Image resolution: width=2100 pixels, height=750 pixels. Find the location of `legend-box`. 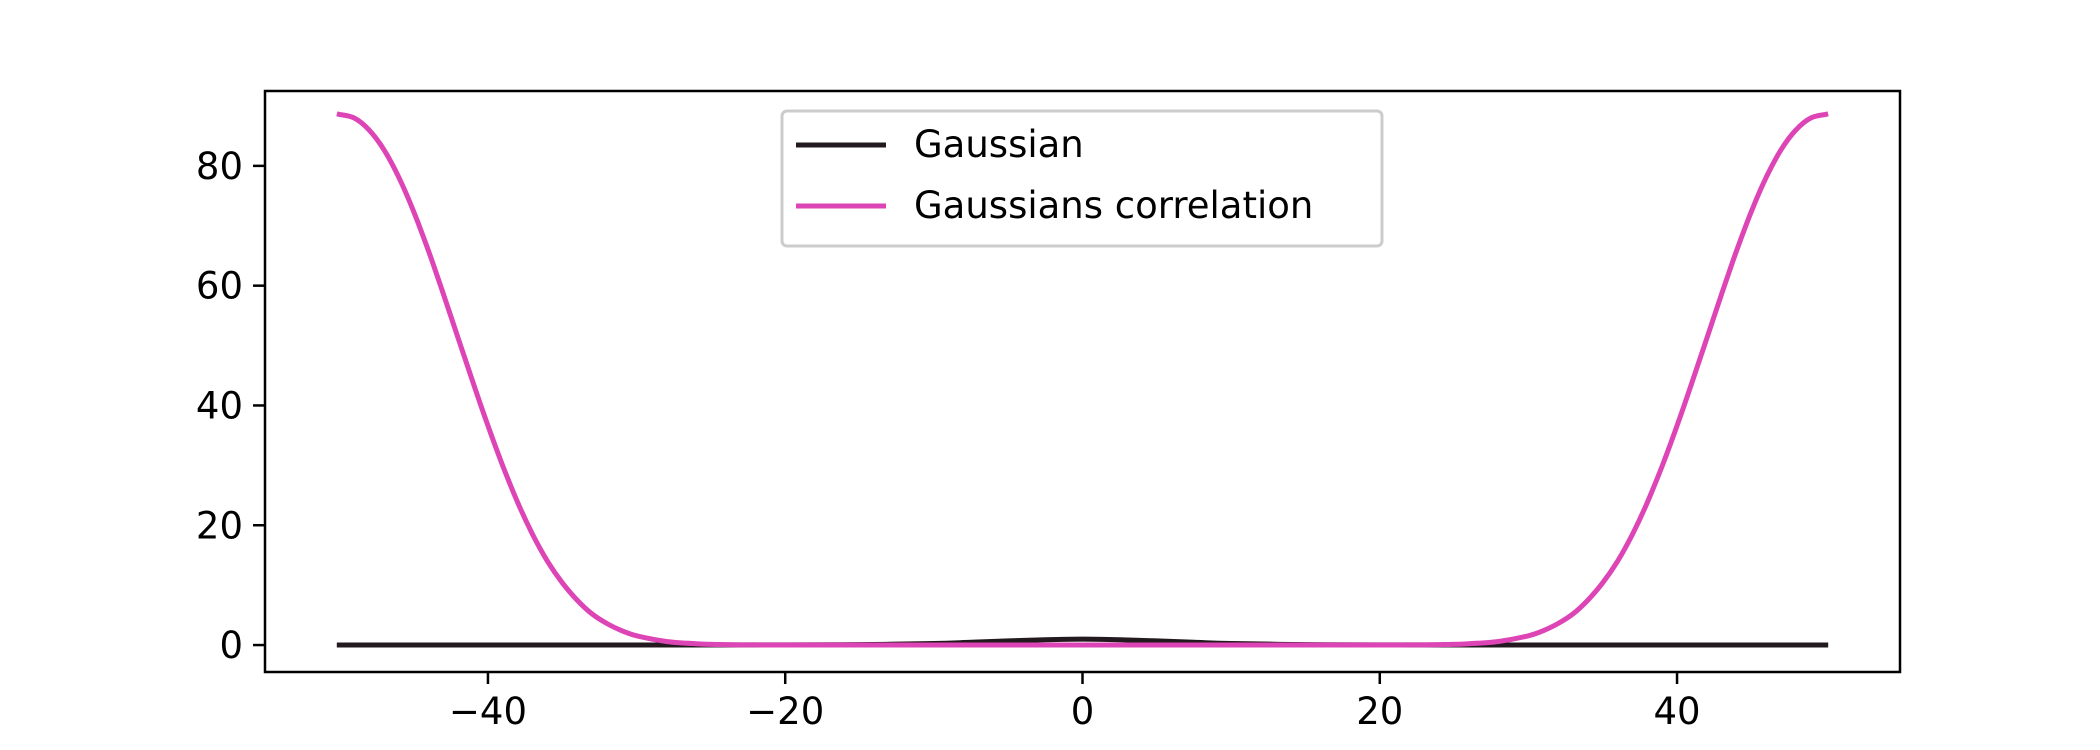

legend-box is located at coordinates (1082, 178).